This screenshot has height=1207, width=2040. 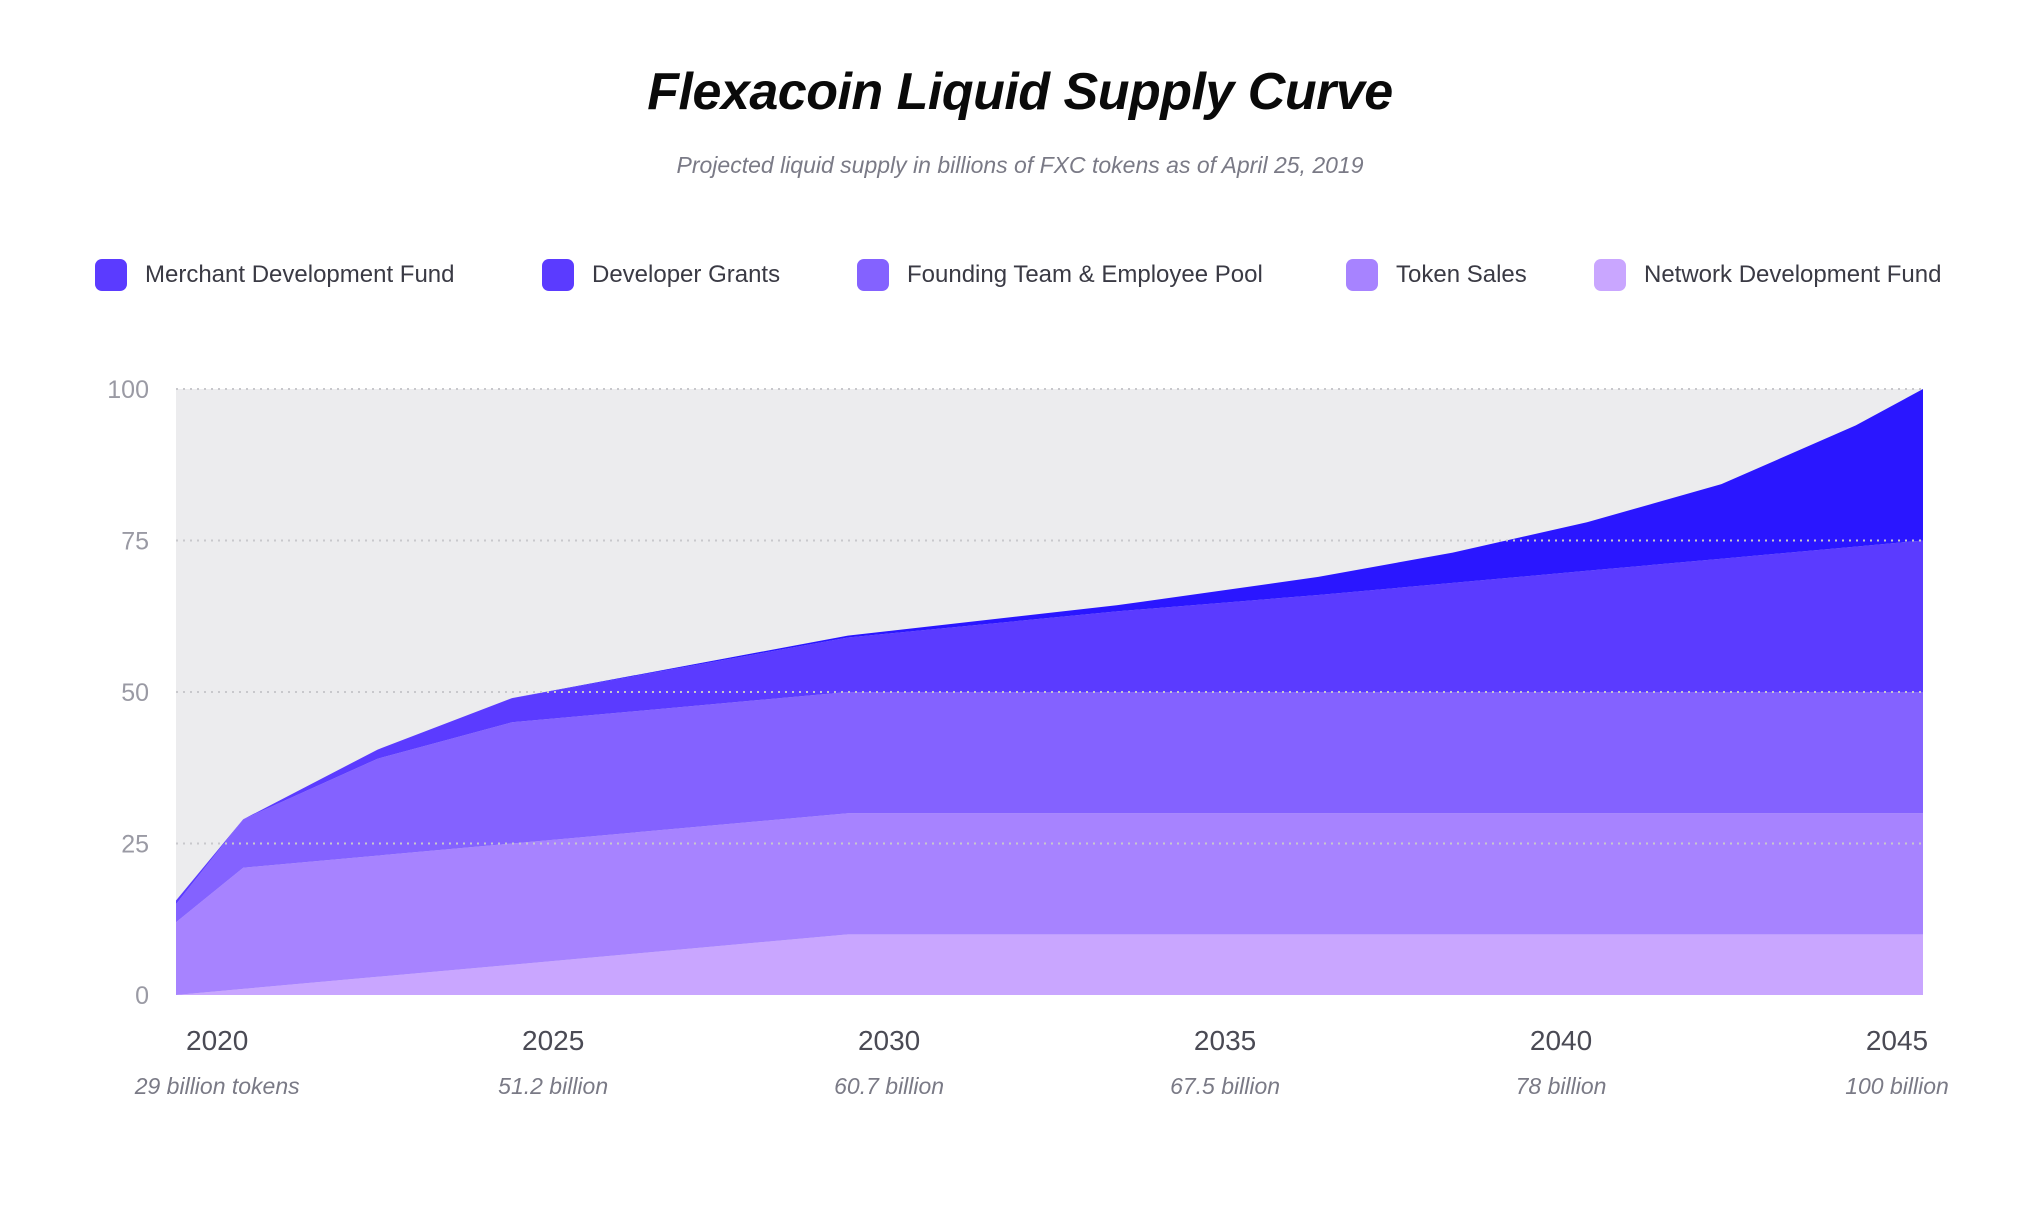 What do you see at coordinates (889, 1086) in the screenshot?
I see `x-milestone-total: 60.7 billion` at bounding box center [889, 1086].